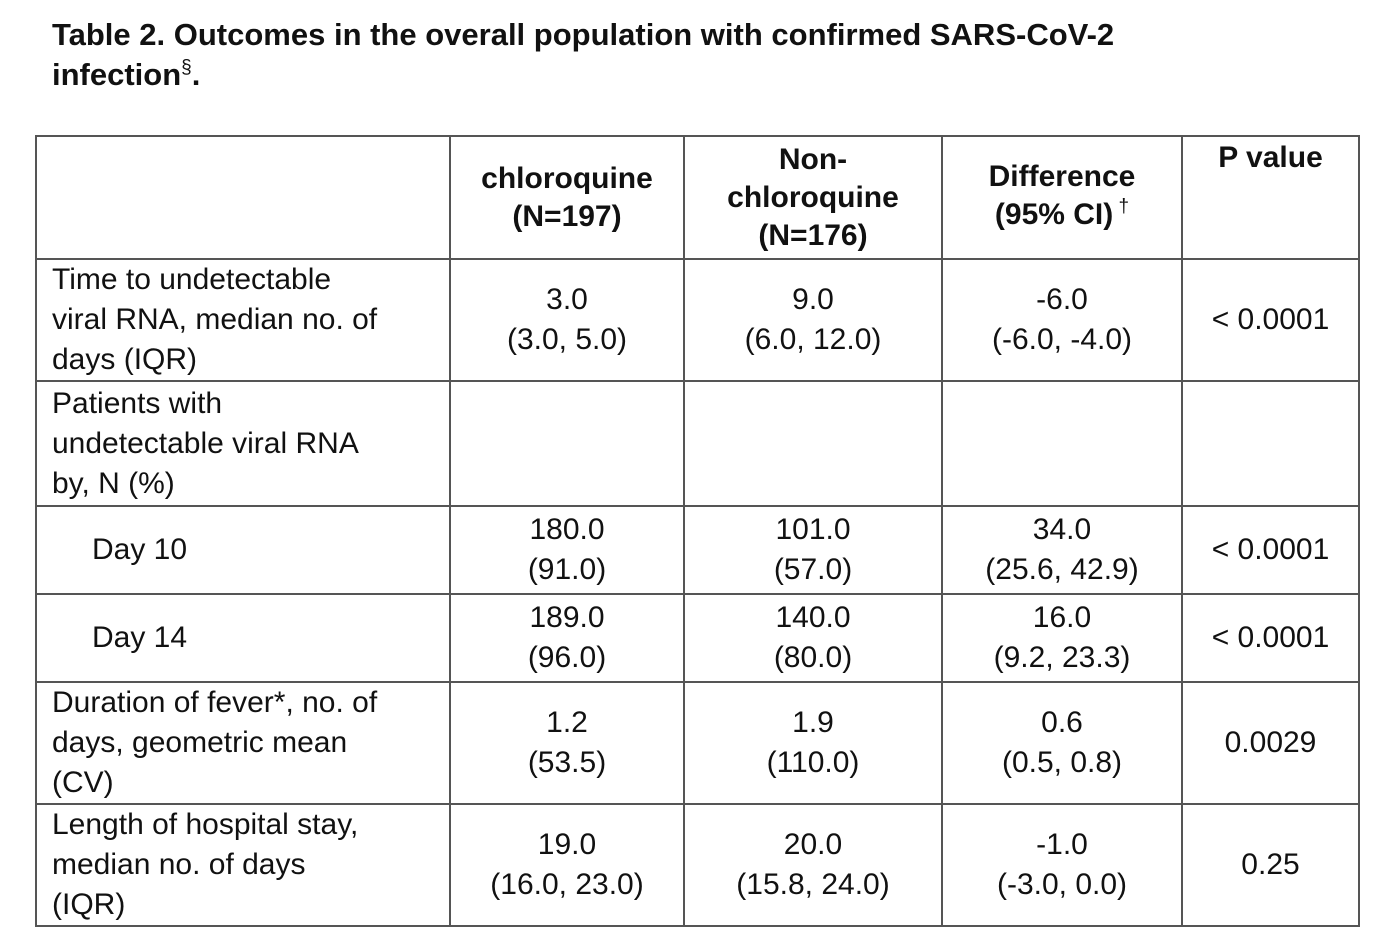  Describe the element at coordinates (1062, 743) in the screenshot. I see `value-cell: 0.6 (0.5, 0.8)` at that location.